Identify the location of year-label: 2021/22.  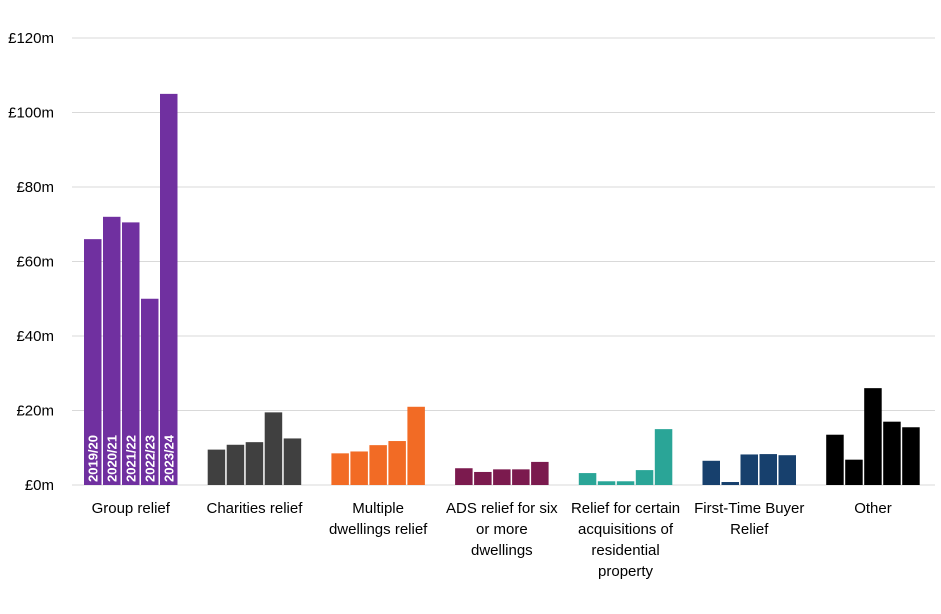
(130, 458).